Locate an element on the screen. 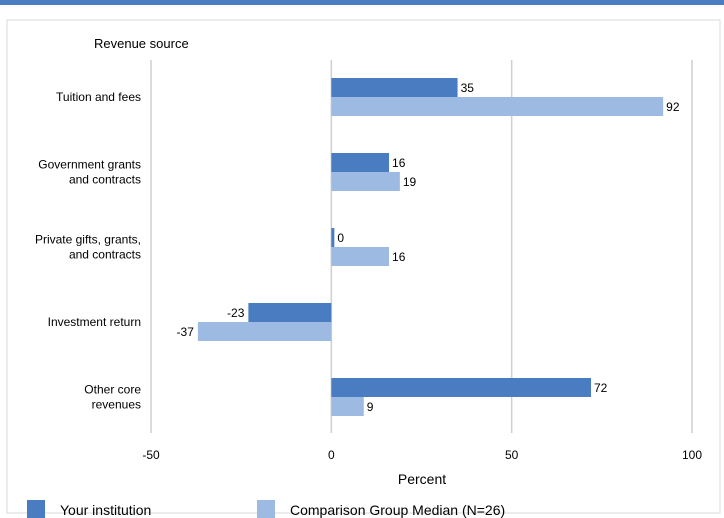 This screenshot has width=724, height=518. legend-swatch-your-institution is located at coordinates (36, 509).